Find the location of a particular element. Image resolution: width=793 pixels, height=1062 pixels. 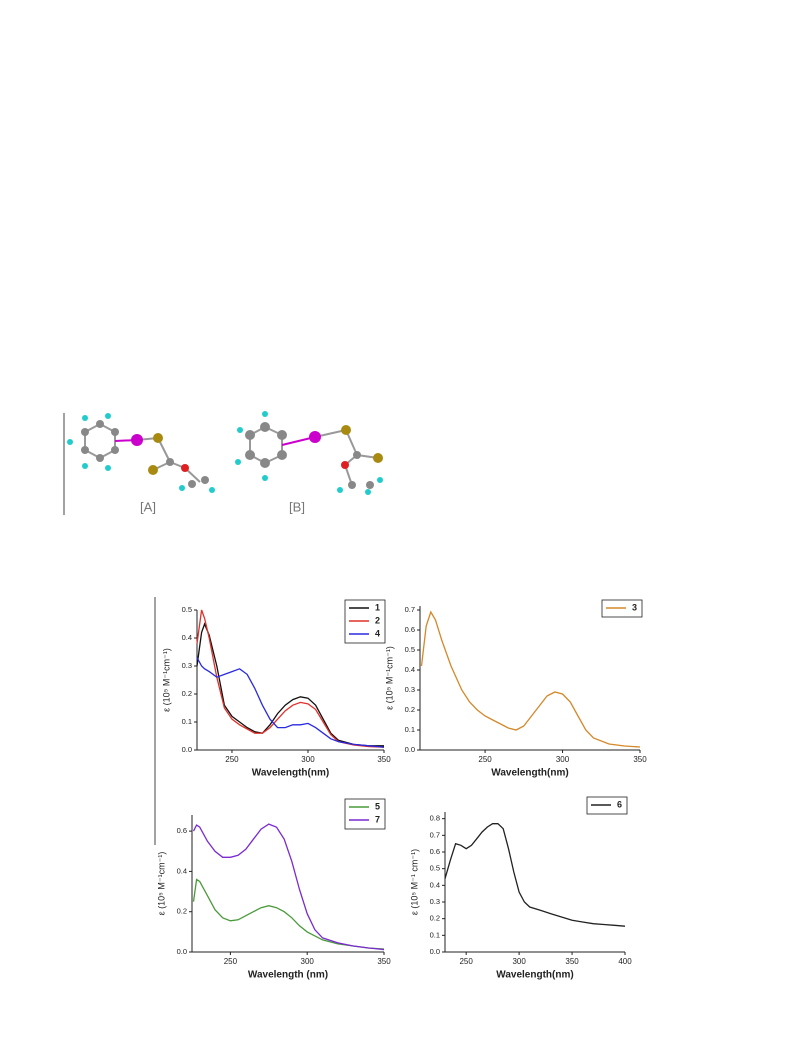

x-axis-label: Wavelength (nm) is located at coordinates (288, 975).